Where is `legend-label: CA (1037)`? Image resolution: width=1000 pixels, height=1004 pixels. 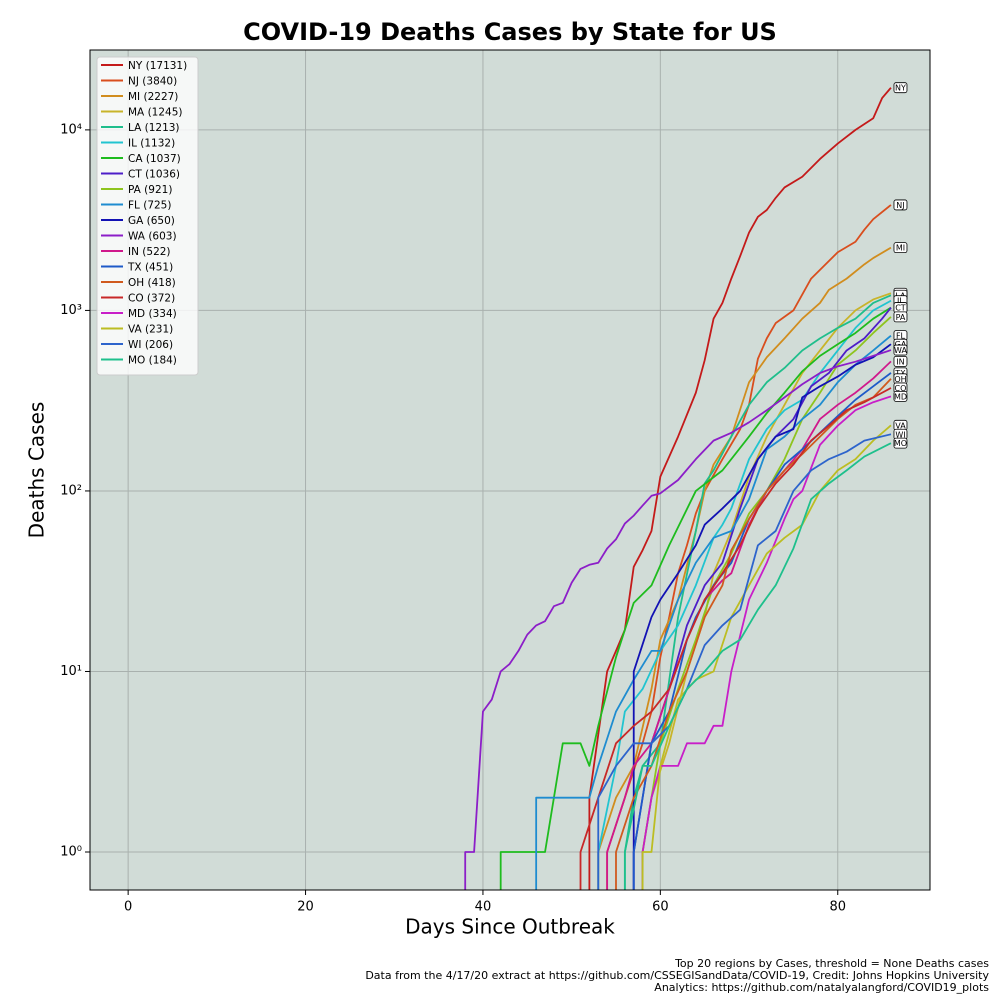 legend-label: CA (1037) is located at coordinates (154, 159).